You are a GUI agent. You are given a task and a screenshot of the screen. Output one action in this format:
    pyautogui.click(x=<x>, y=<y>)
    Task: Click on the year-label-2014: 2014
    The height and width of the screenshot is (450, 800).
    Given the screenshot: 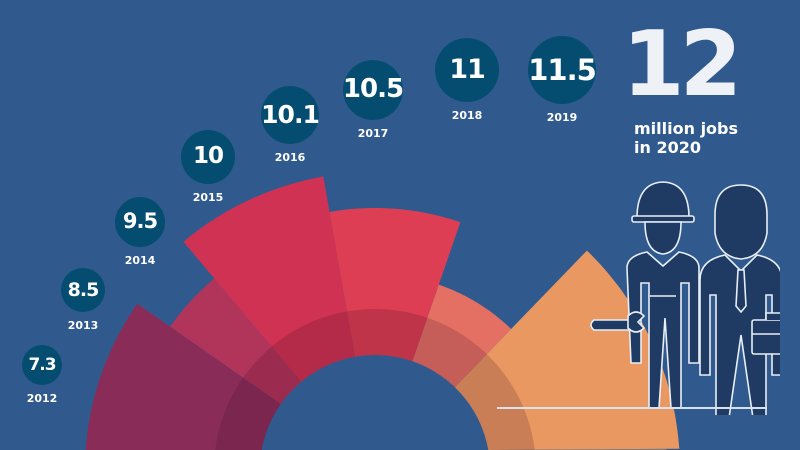 What is the action you would take?
    pyautogui.click(x=140, y=260)
    